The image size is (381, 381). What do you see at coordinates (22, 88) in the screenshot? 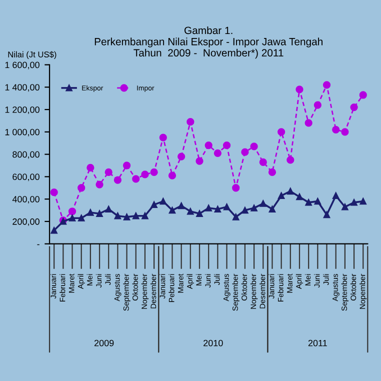
I see `y-tick-label: 1 400,00` at bounding box center [22, 88].